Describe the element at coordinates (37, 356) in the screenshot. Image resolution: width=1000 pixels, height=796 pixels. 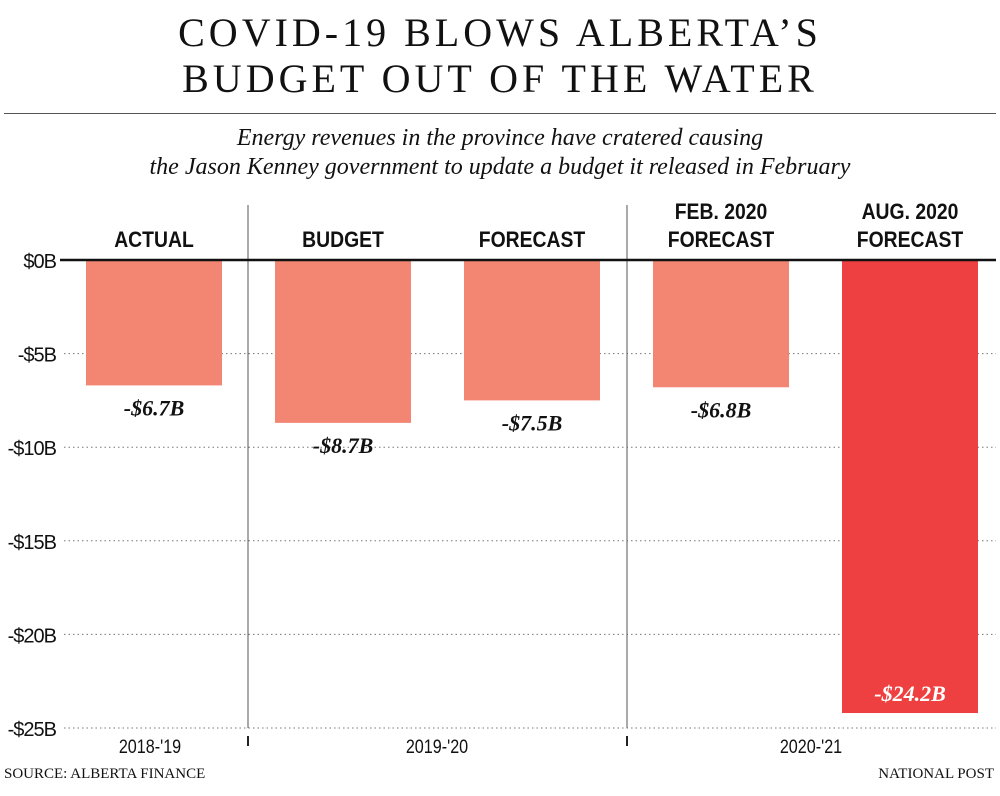
I see `y-tick-label: -$5B` at that location.